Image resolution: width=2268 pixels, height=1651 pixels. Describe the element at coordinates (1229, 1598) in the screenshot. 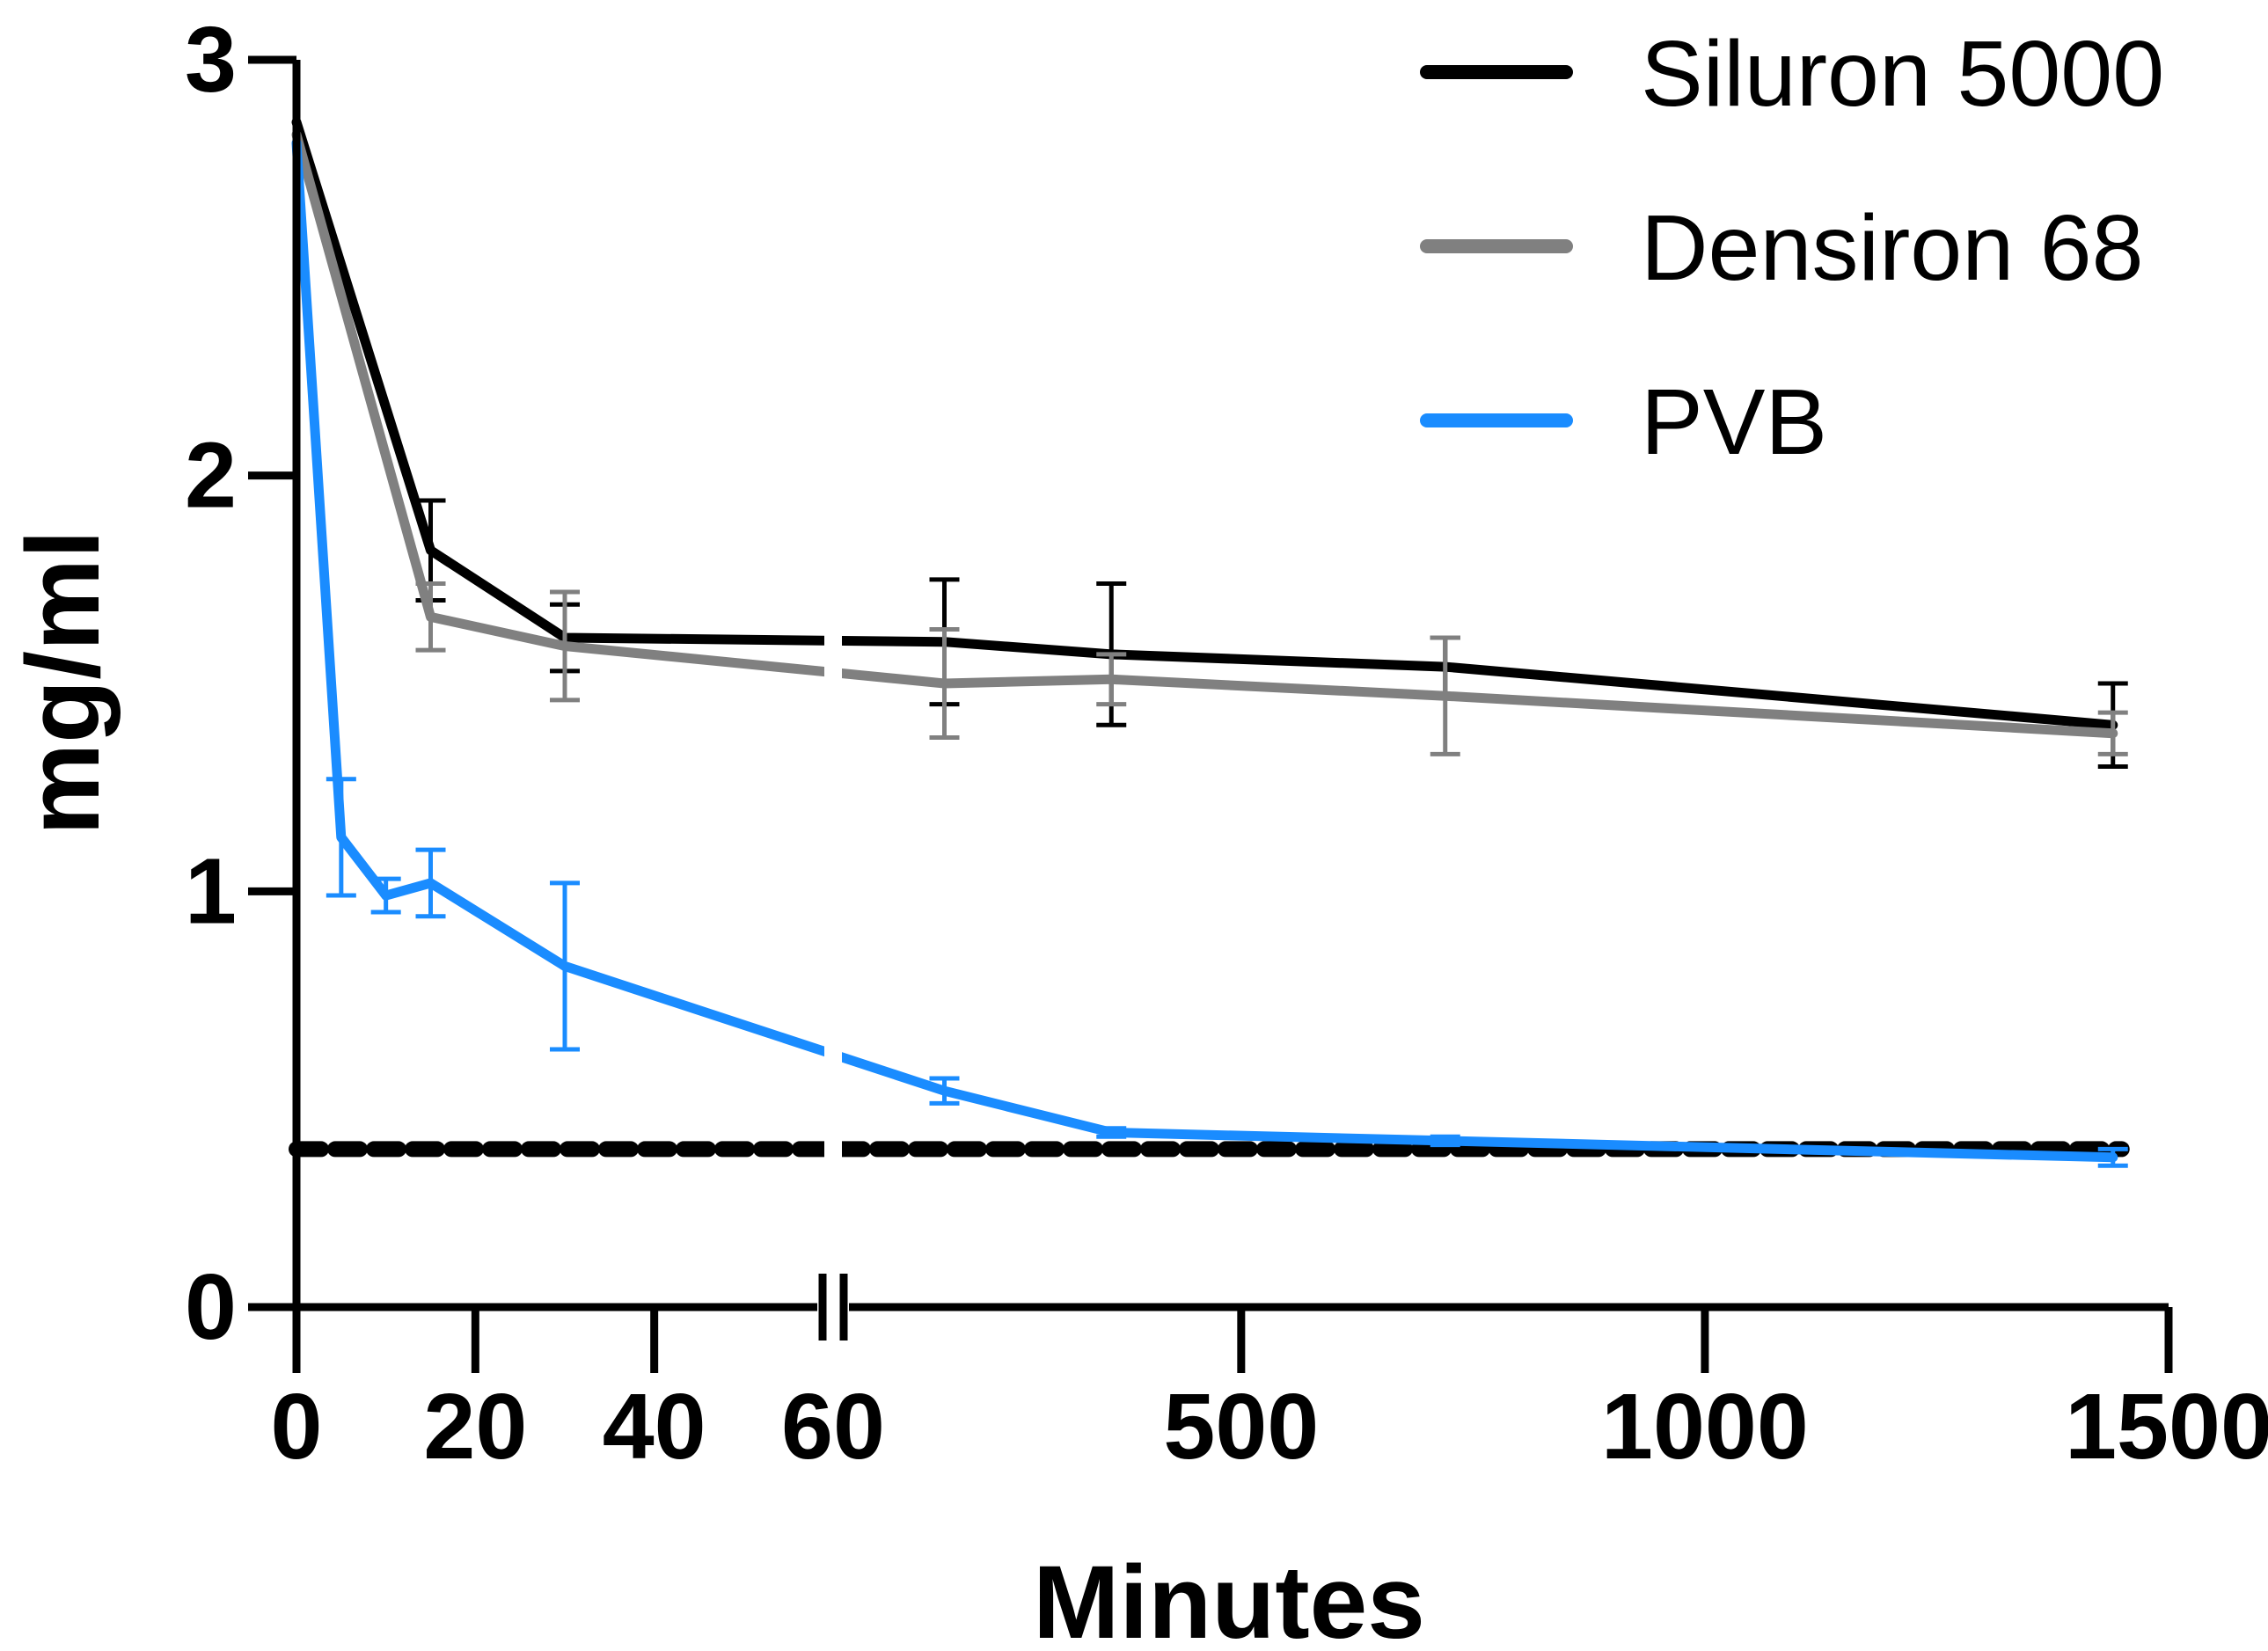

I see `x-axis-title: Minutes` at that location.